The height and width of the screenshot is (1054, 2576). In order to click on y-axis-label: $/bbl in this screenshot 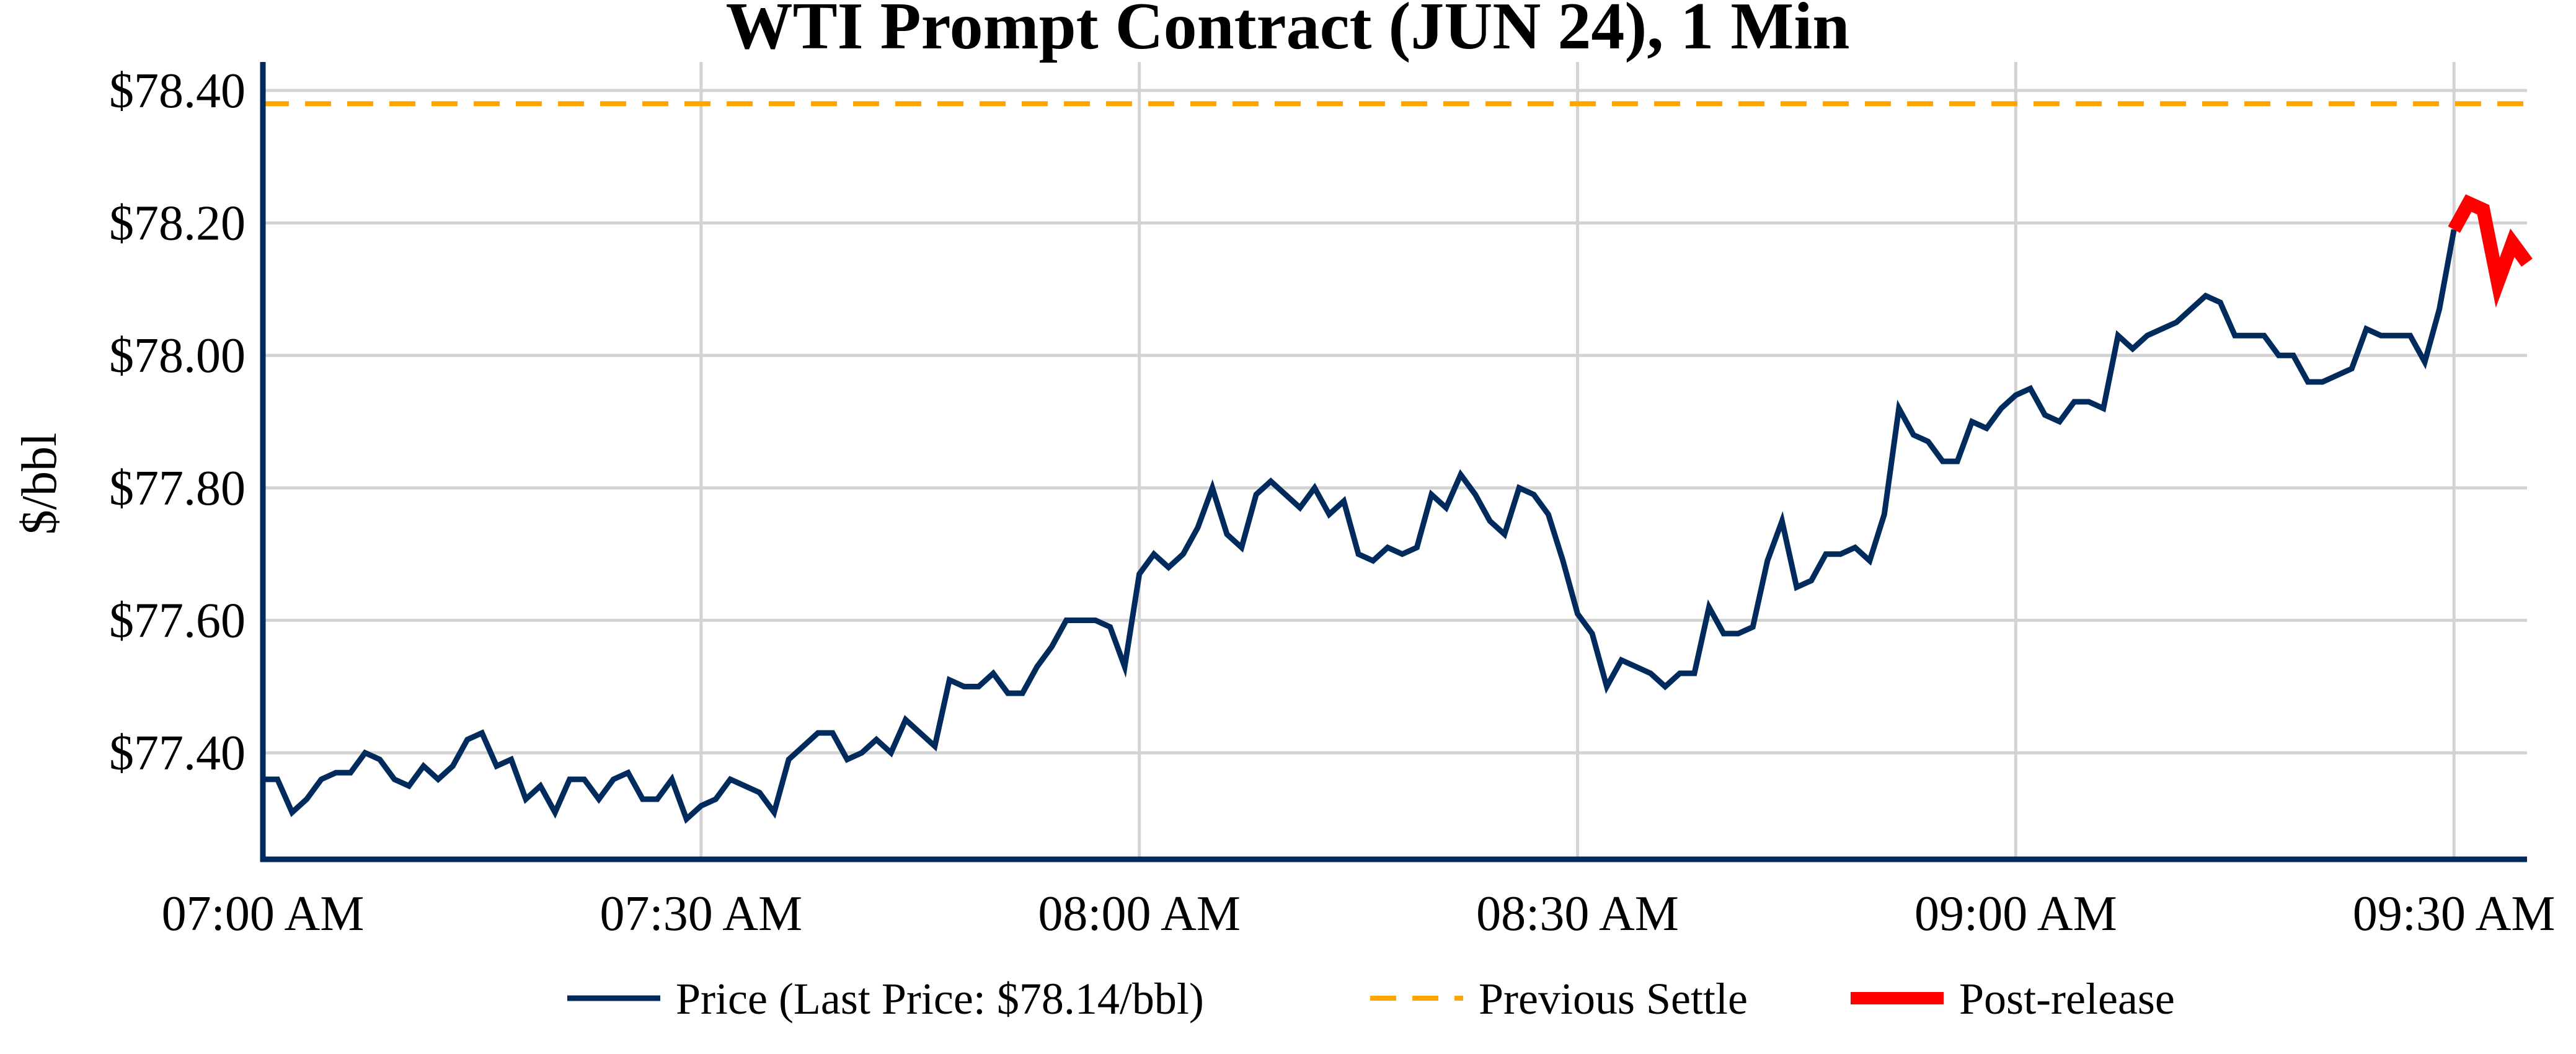, I will do `click(39, 483)`.